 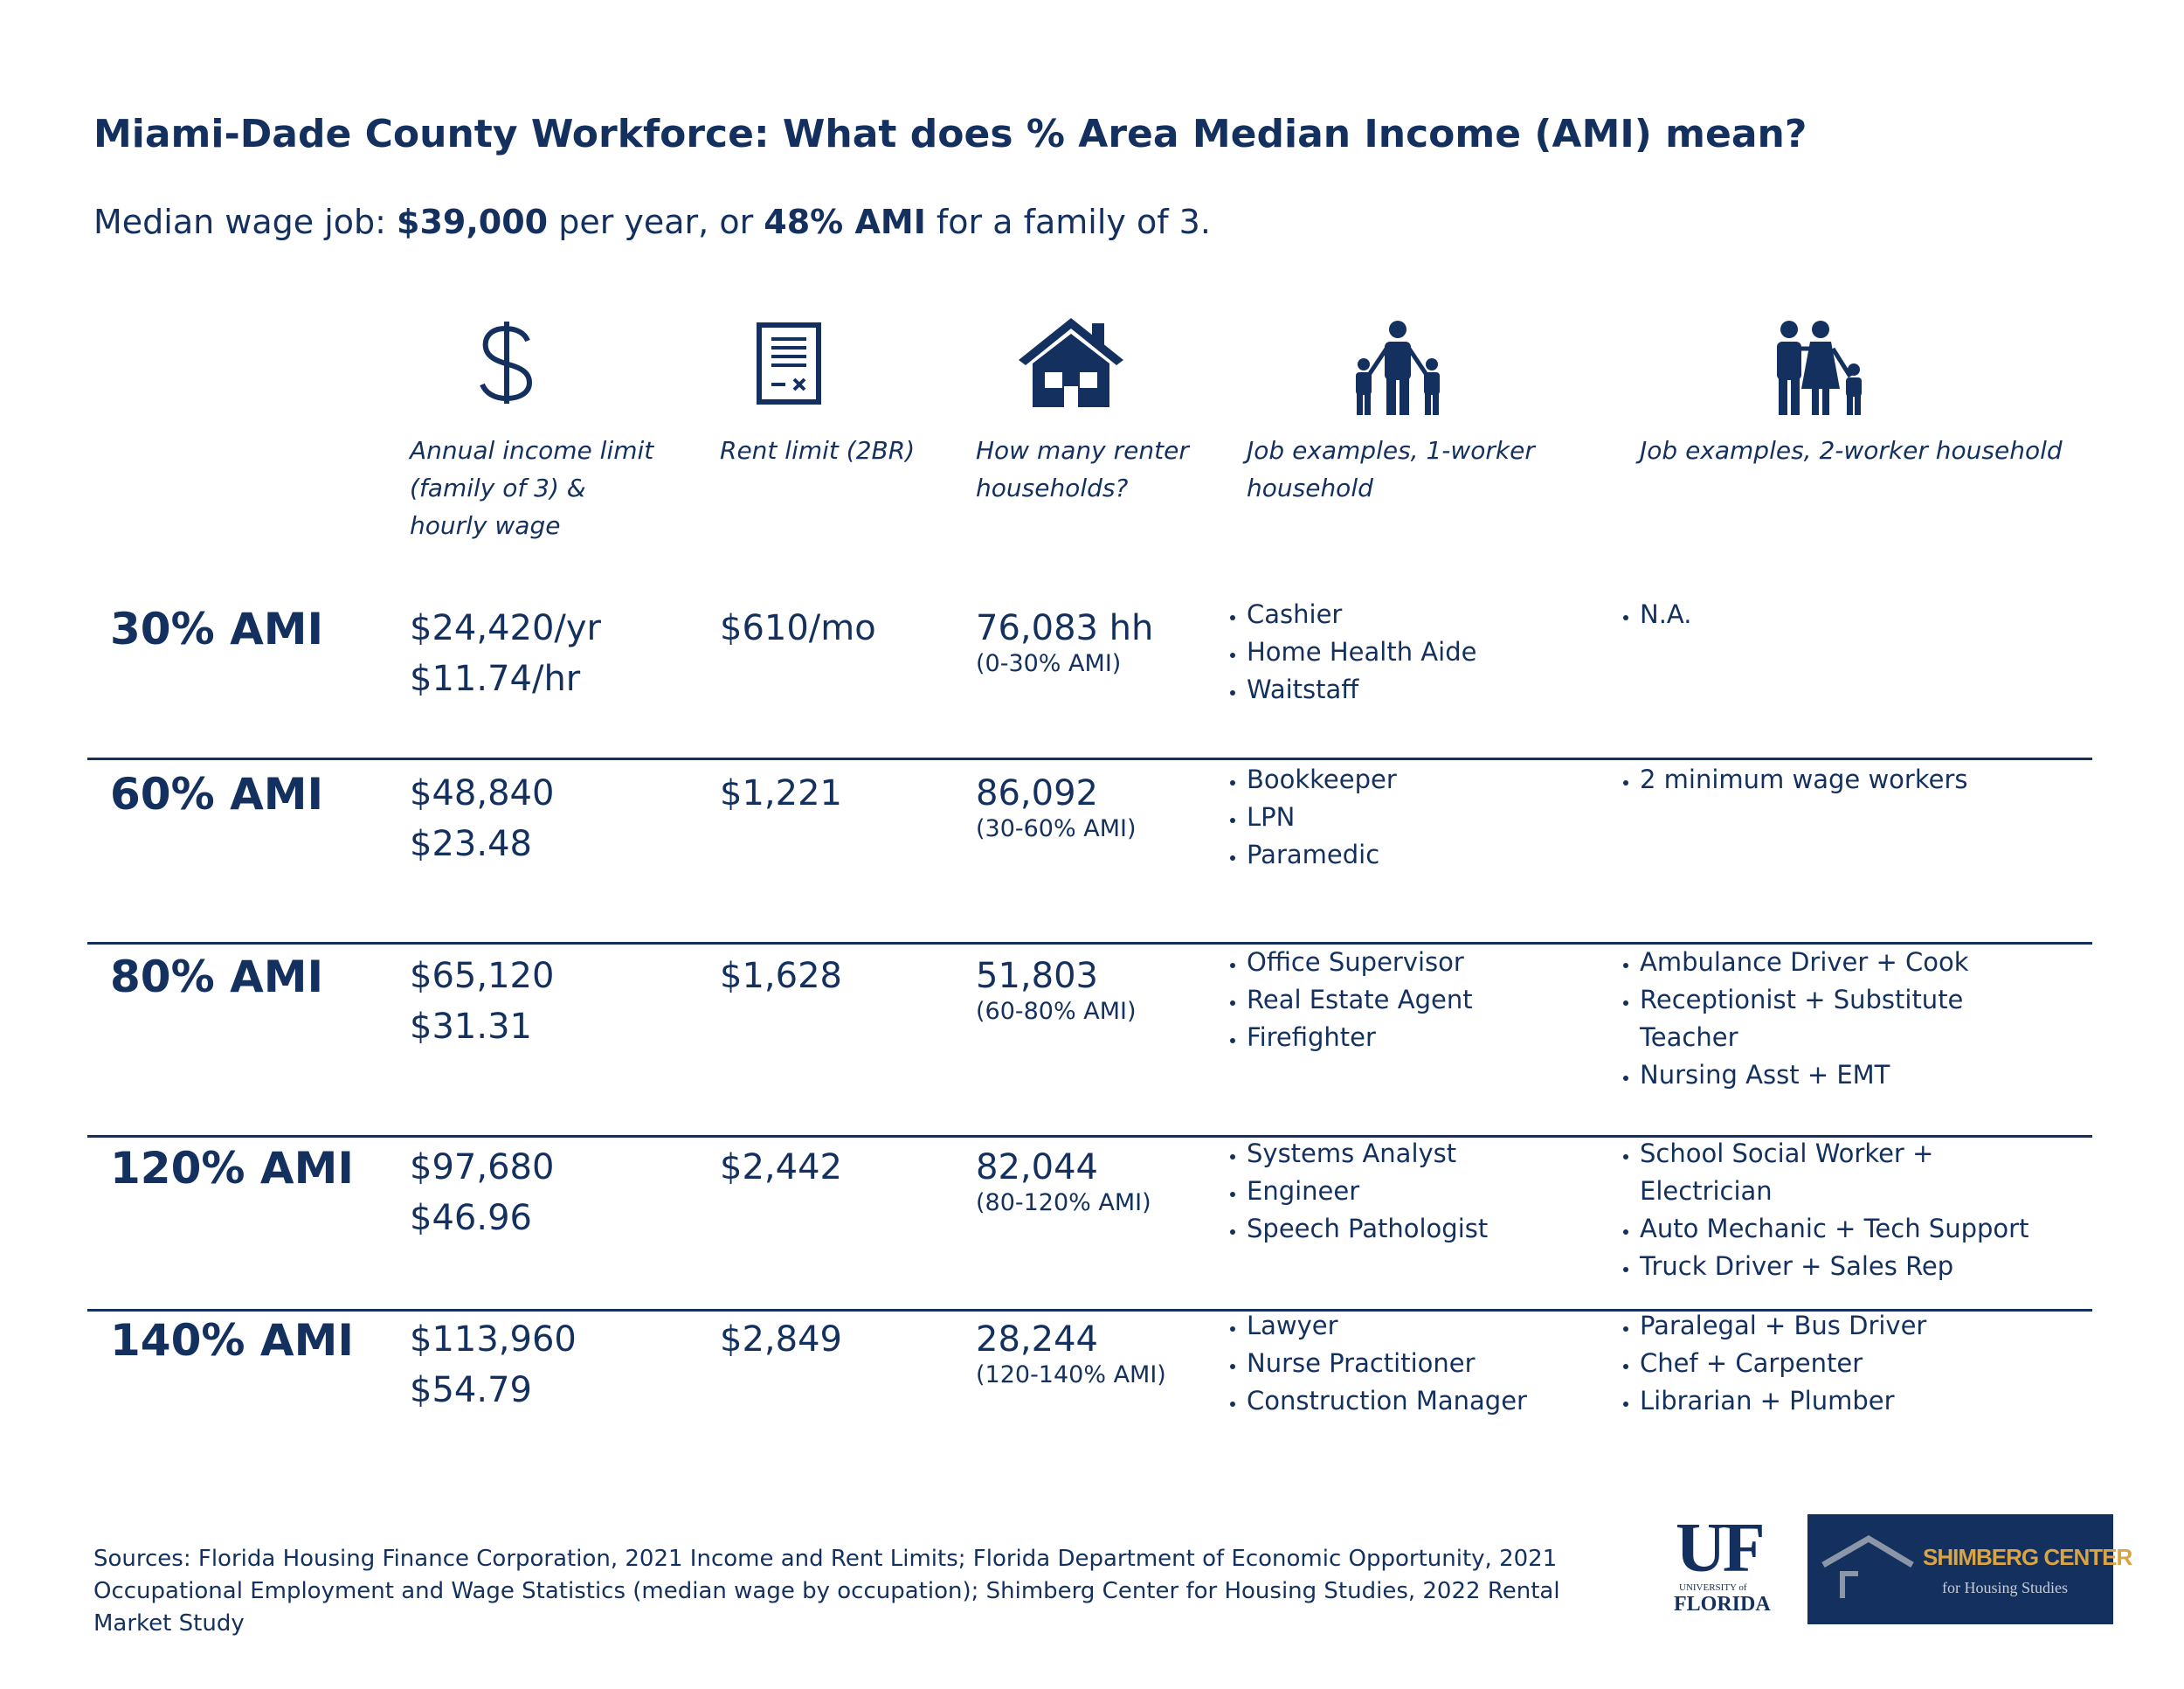 What do you see at coordinates (1805, 962) in the screenshot?
I see `job-line: Ambulance Driver + Cook` at bounding box center [1805, 962].